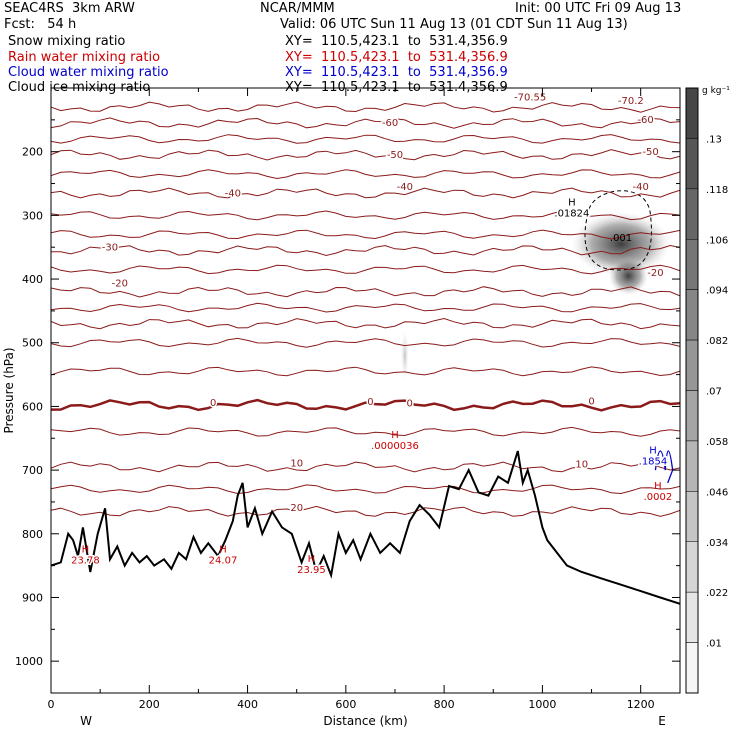 This screenshot has width=740, height=740. Describe the element at coordinates (365, 193) in the screenshot. I see `isotherm--40` at that location.